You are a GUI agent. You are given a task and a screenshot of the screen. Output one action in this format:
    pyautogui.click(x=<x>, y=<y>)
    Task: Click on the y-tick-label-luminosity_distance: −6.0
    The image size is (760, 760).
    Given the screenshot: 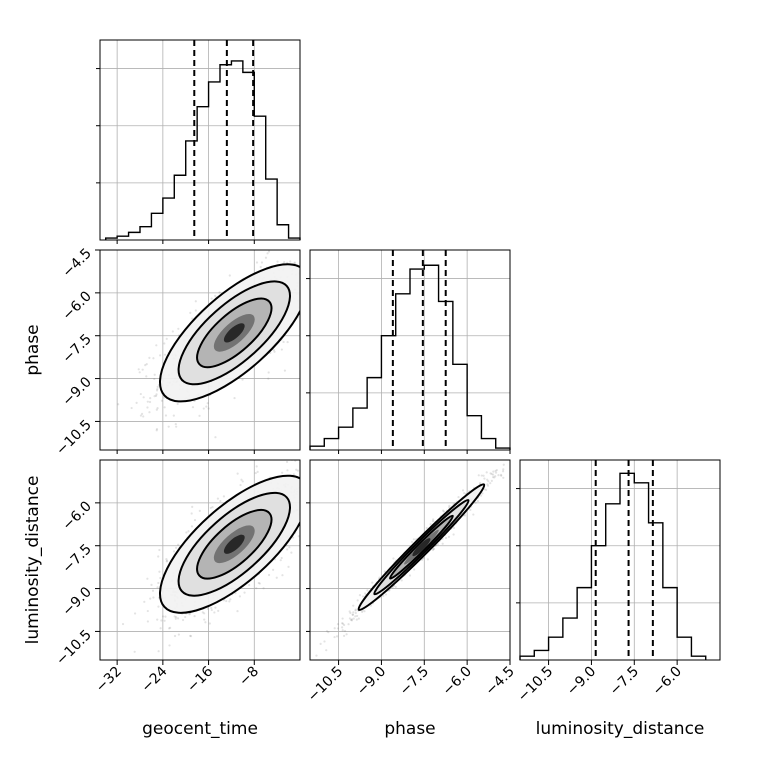 What is the action you would take?
    pyautogui.click(x=76, y=515)
    